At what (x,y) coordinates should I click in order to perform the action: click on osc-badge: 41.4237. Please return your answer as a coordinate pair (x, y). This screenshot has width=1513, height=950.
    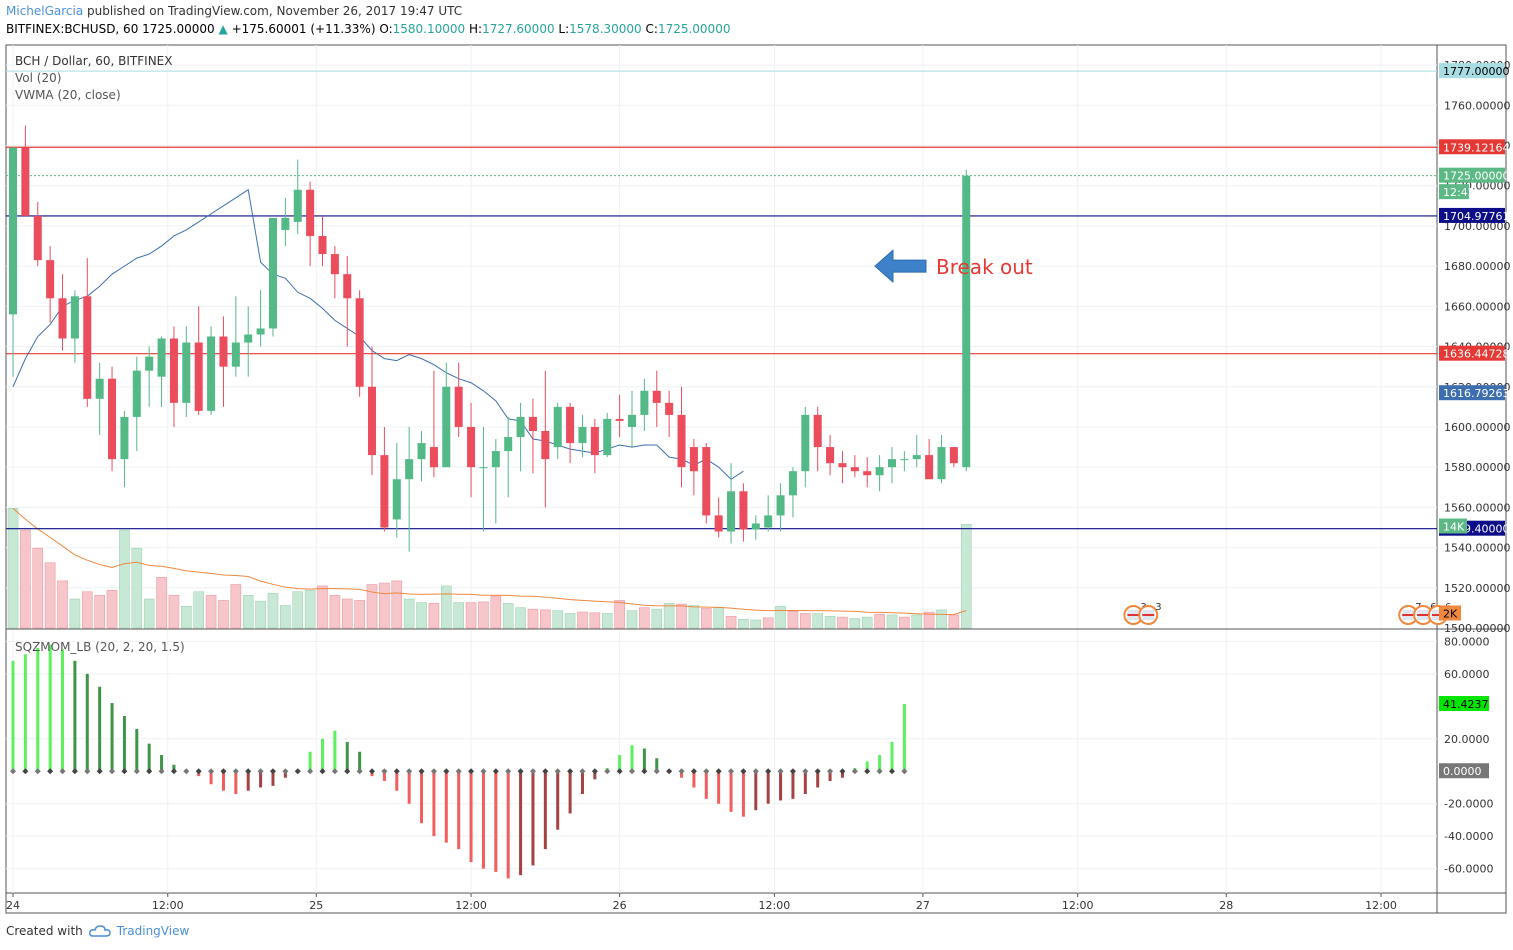
    Looking at the image, I should click on (1466, 704).